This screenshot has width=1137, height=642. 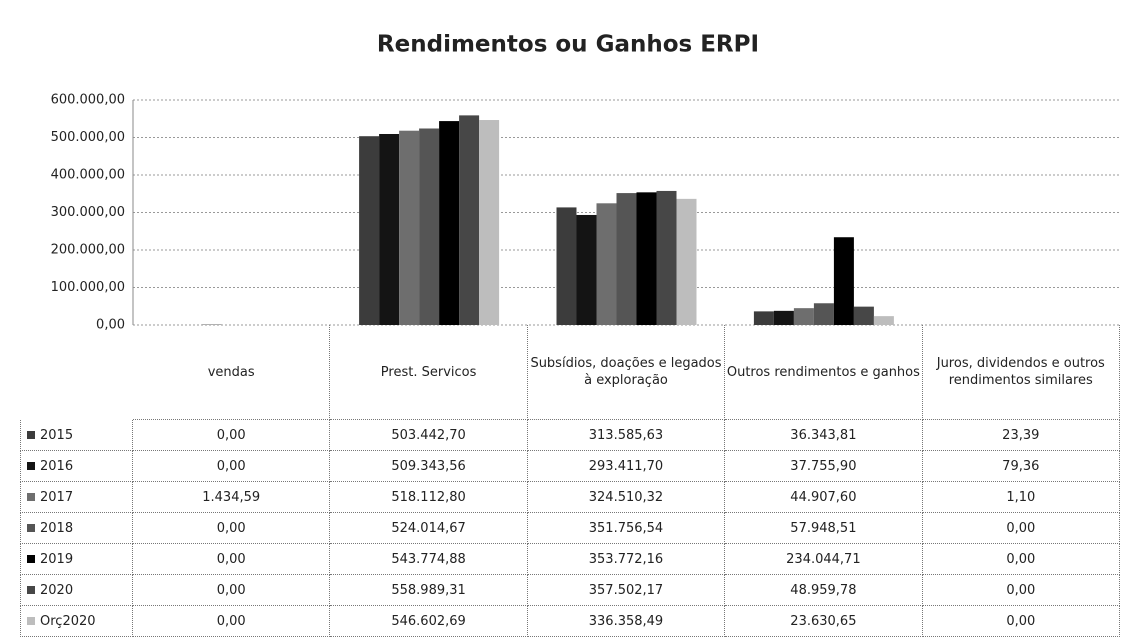 What do you see at coordinates (429, 621) in the screenshot?
I see `data-label: 546.602,69` at bounding box center [429, 621].